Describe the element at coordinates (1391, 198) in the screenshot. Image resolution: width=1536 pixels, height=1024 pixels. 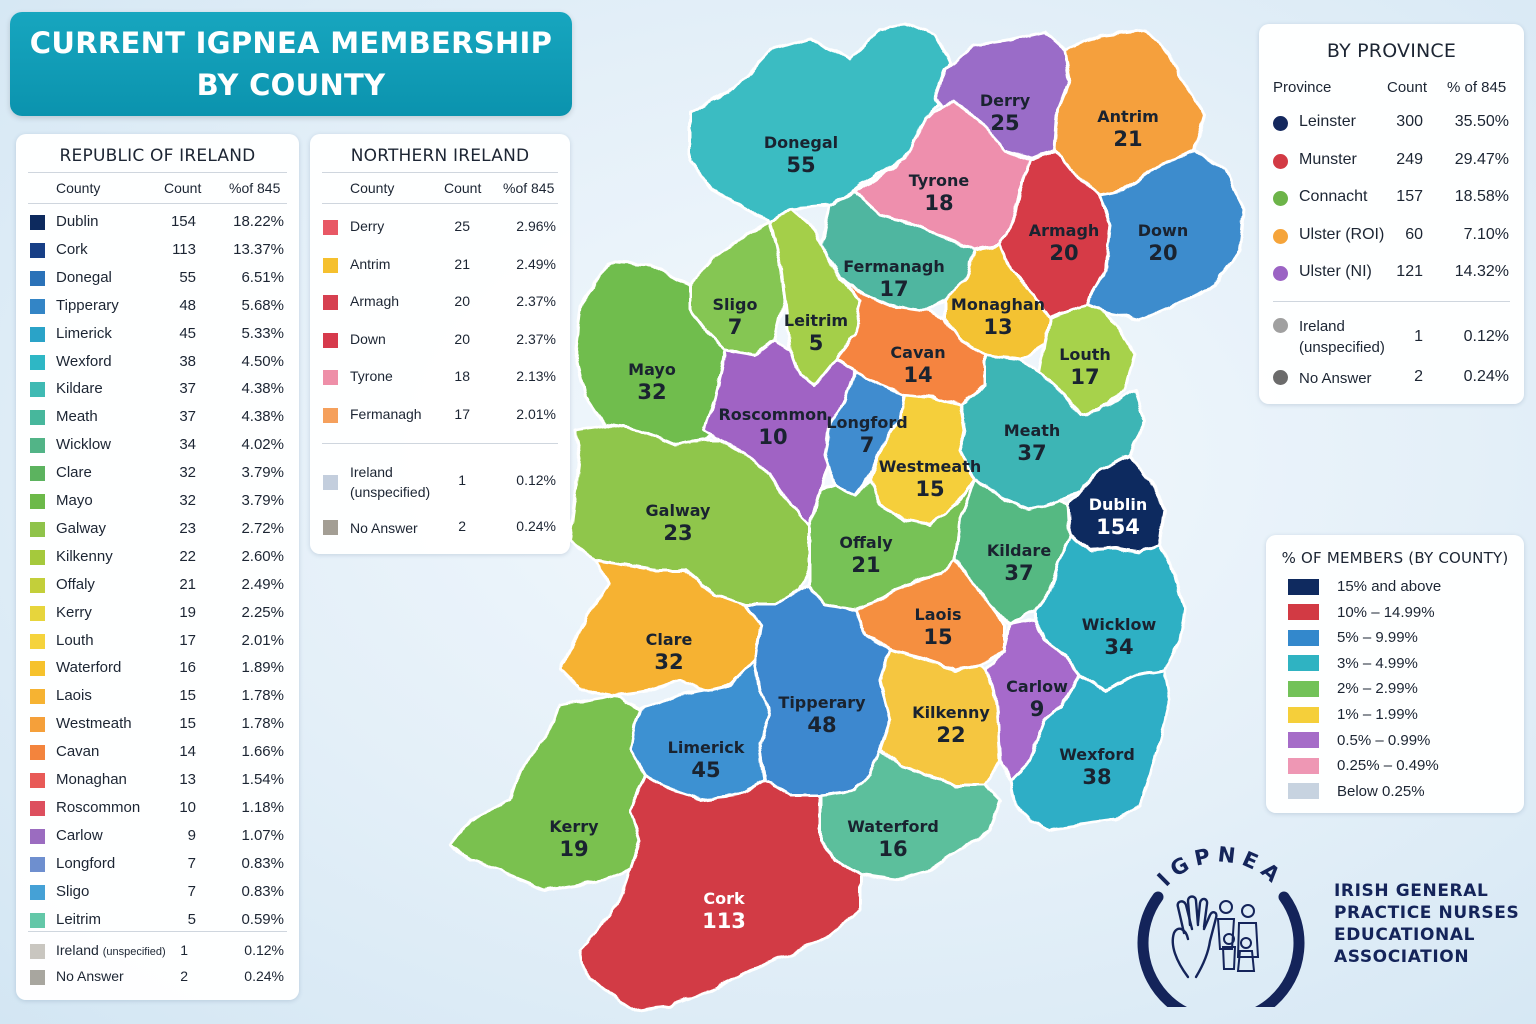
I see `table-row: Connacht 157 18.58%` at that location.